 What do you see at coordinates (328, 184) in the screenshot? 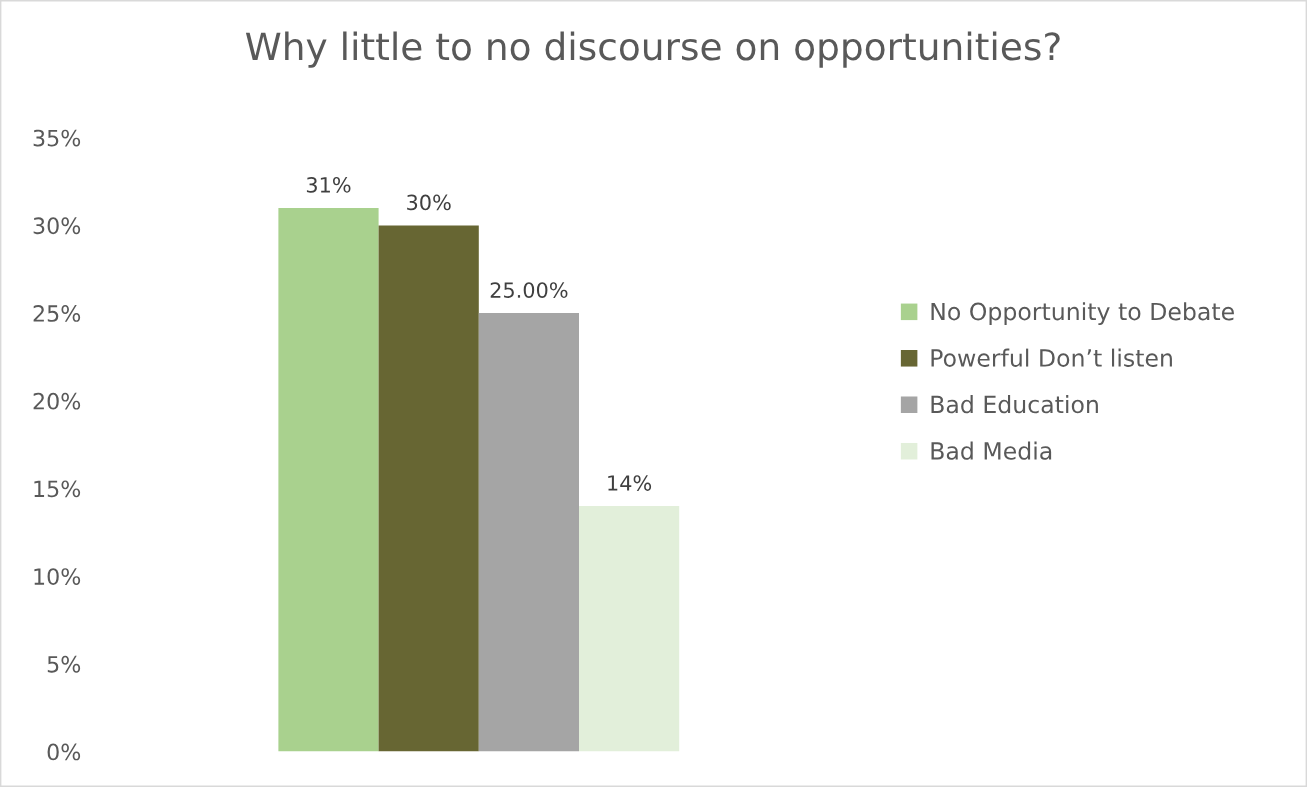
I see `data-label: 31%` at bounding box center [328, 184].